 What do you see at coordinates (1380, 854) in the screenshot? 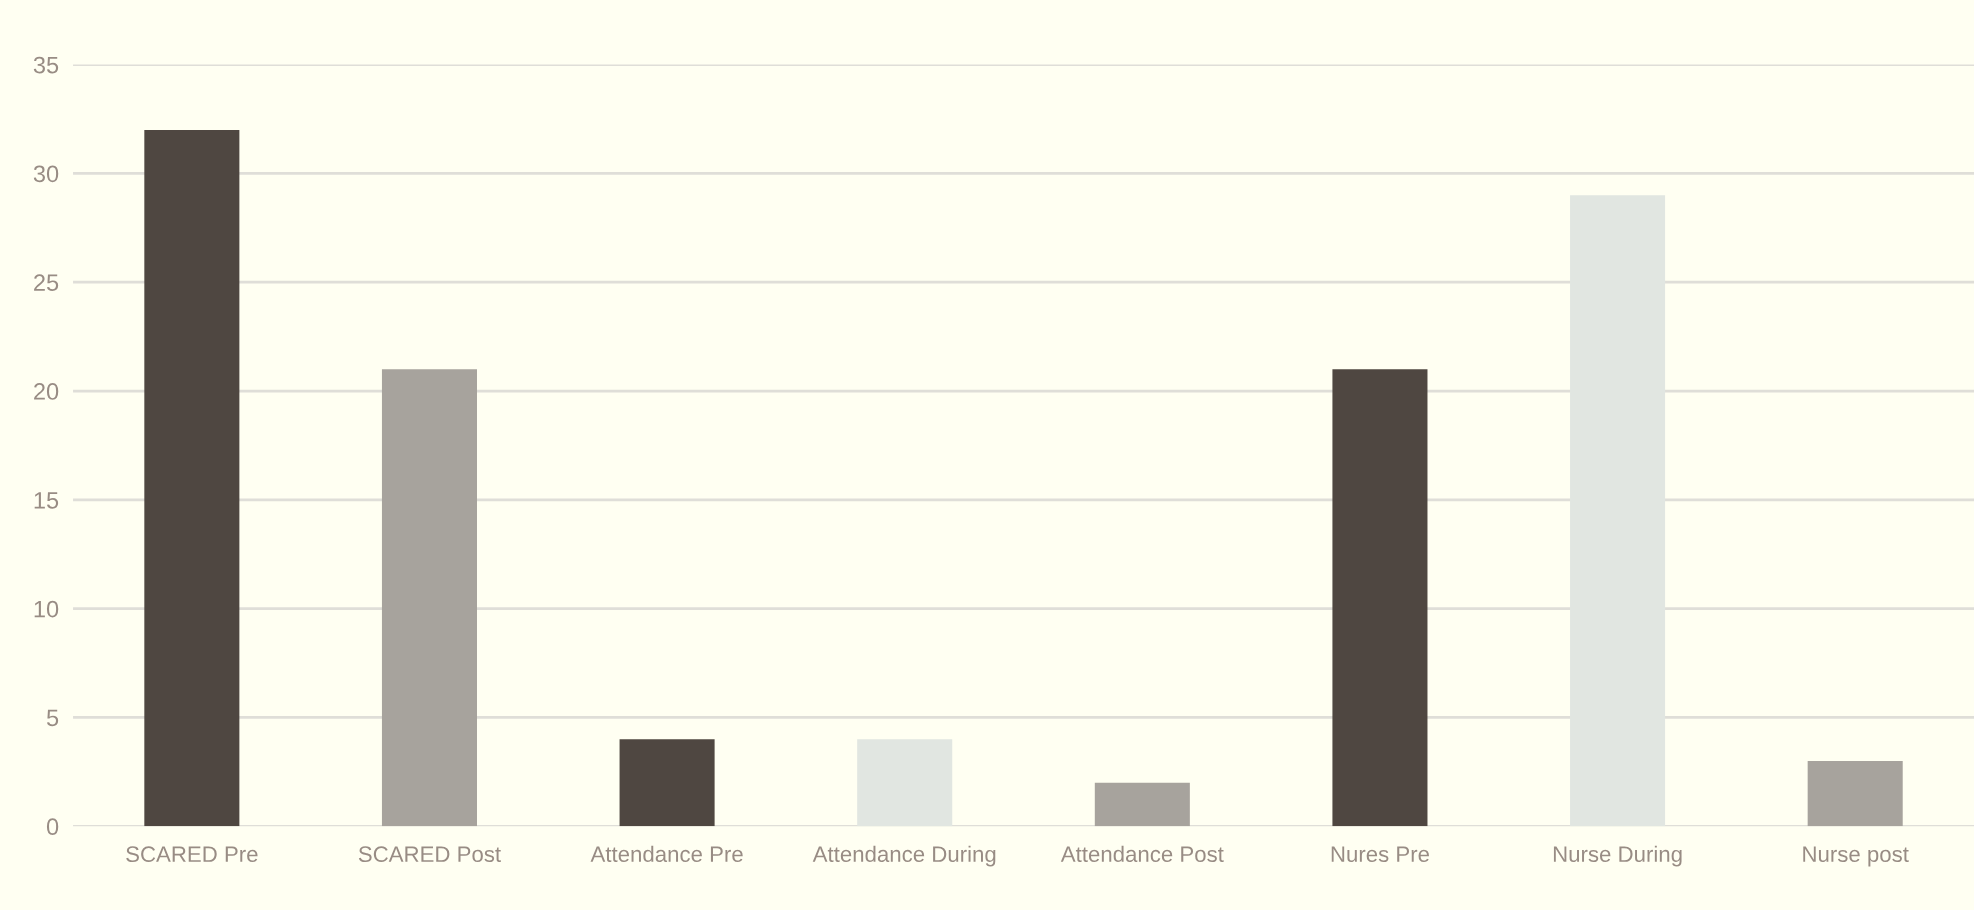
I see `x-tick-label: Nures Pre` at bounding box center [1380, 854].